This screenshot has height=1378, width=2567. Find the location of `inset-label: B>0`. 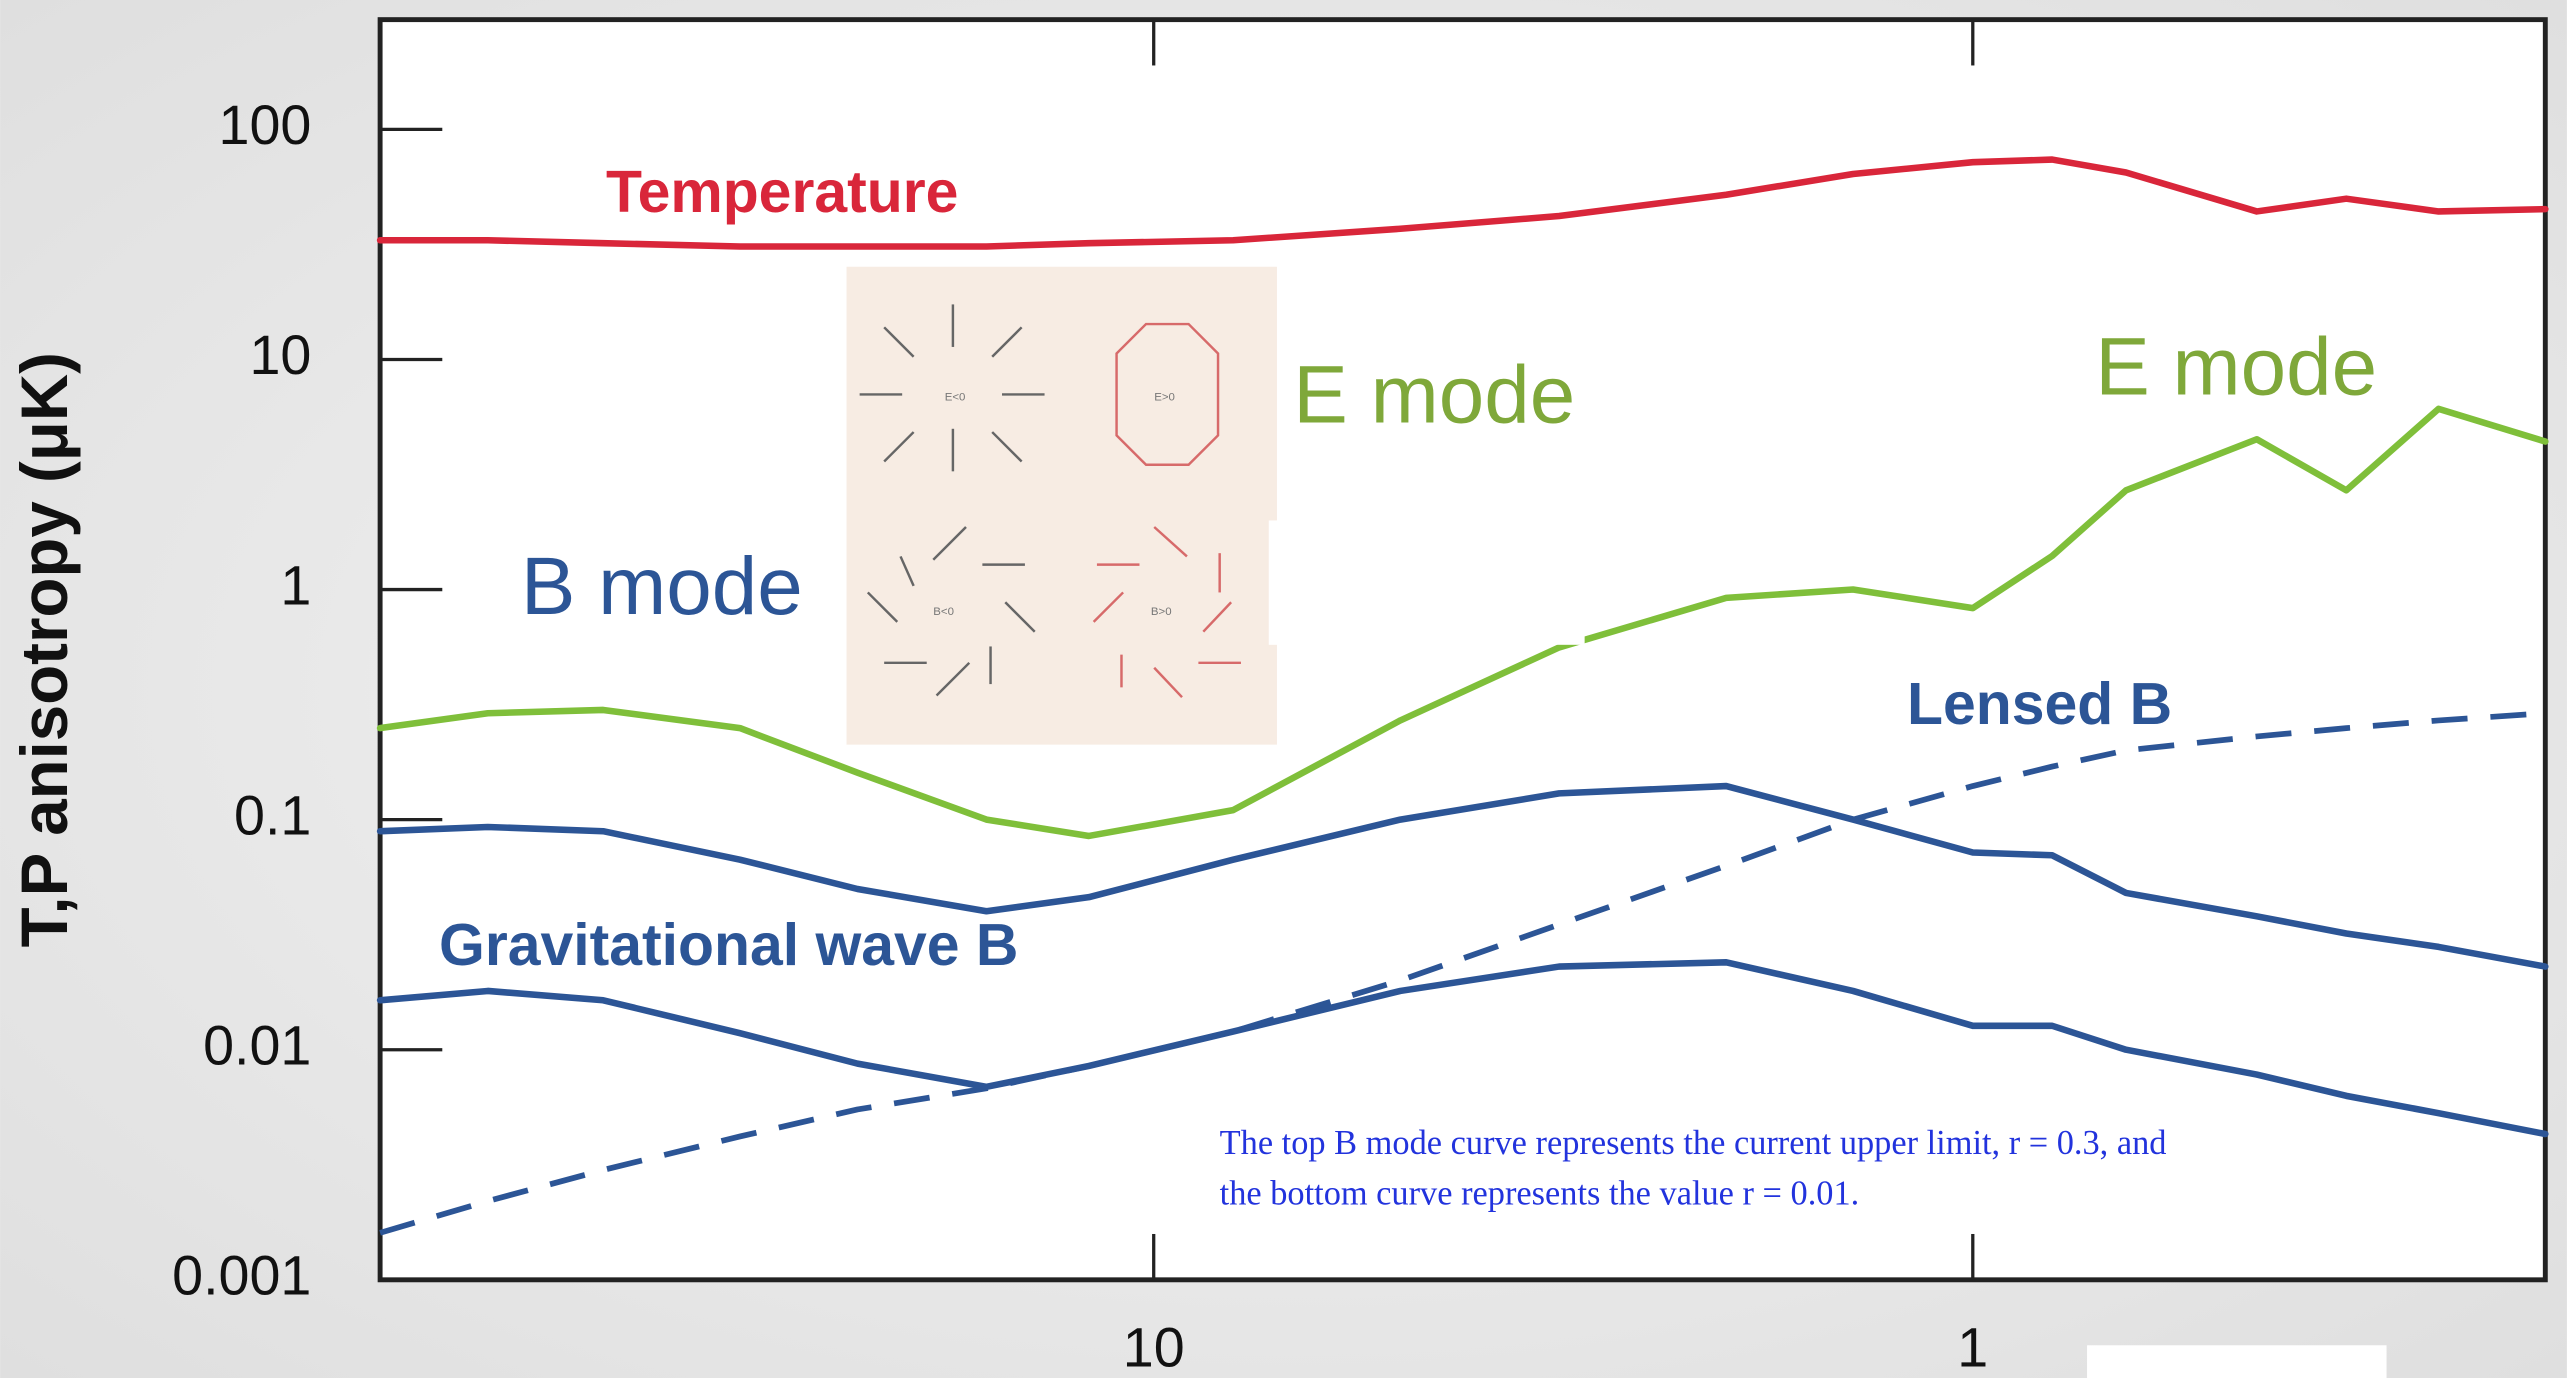

inset-label: B>0 is located at coordinates (1161, 612).